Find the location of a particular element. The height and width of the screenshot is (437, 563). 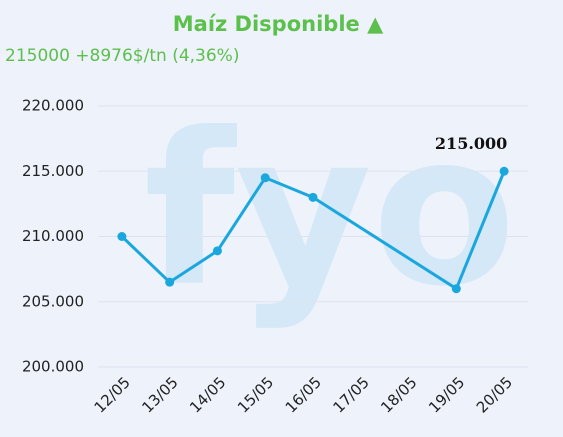

y-tick-label: 210.000 is located at coordinates (53, 236).